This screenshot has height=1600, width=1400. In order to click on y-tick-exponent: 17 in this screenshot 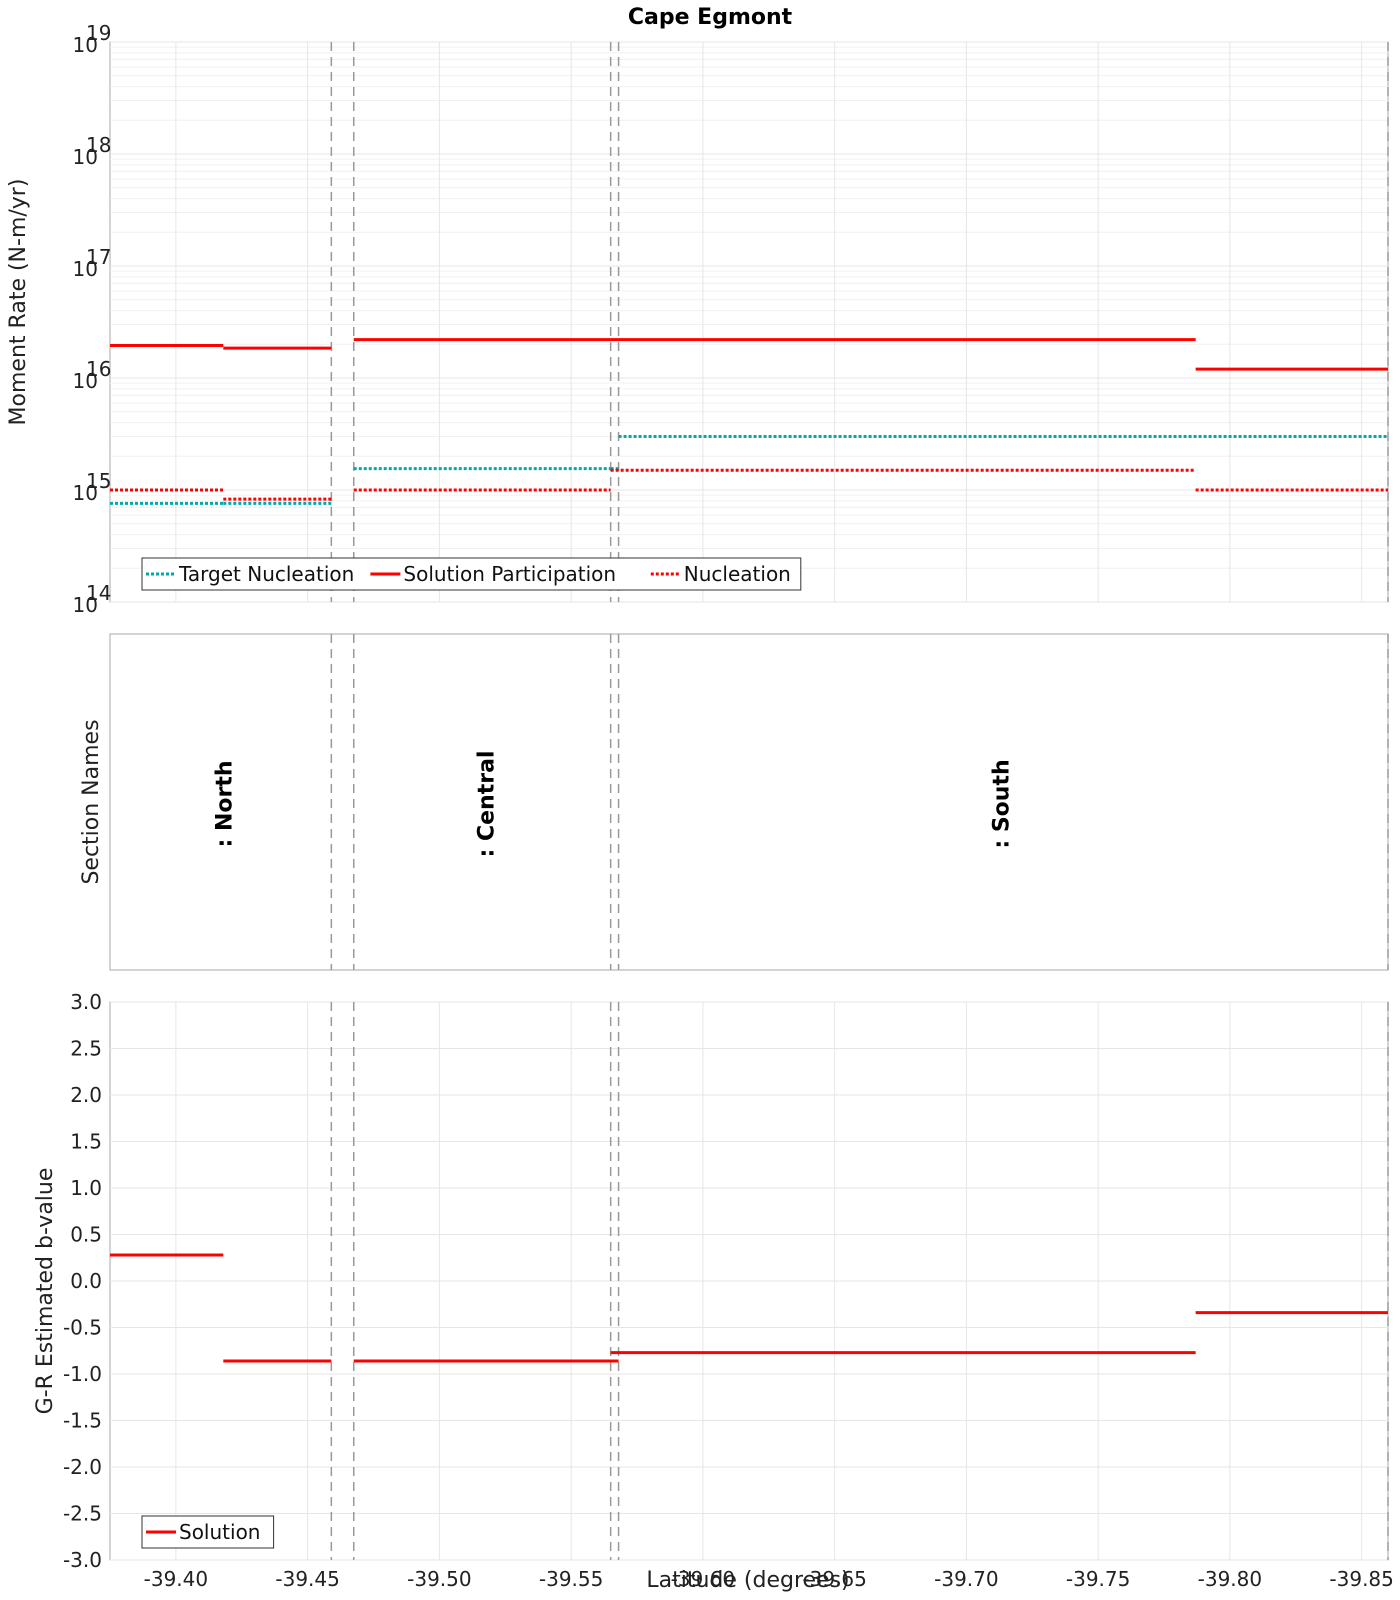, I will do `click(98, 257)`.